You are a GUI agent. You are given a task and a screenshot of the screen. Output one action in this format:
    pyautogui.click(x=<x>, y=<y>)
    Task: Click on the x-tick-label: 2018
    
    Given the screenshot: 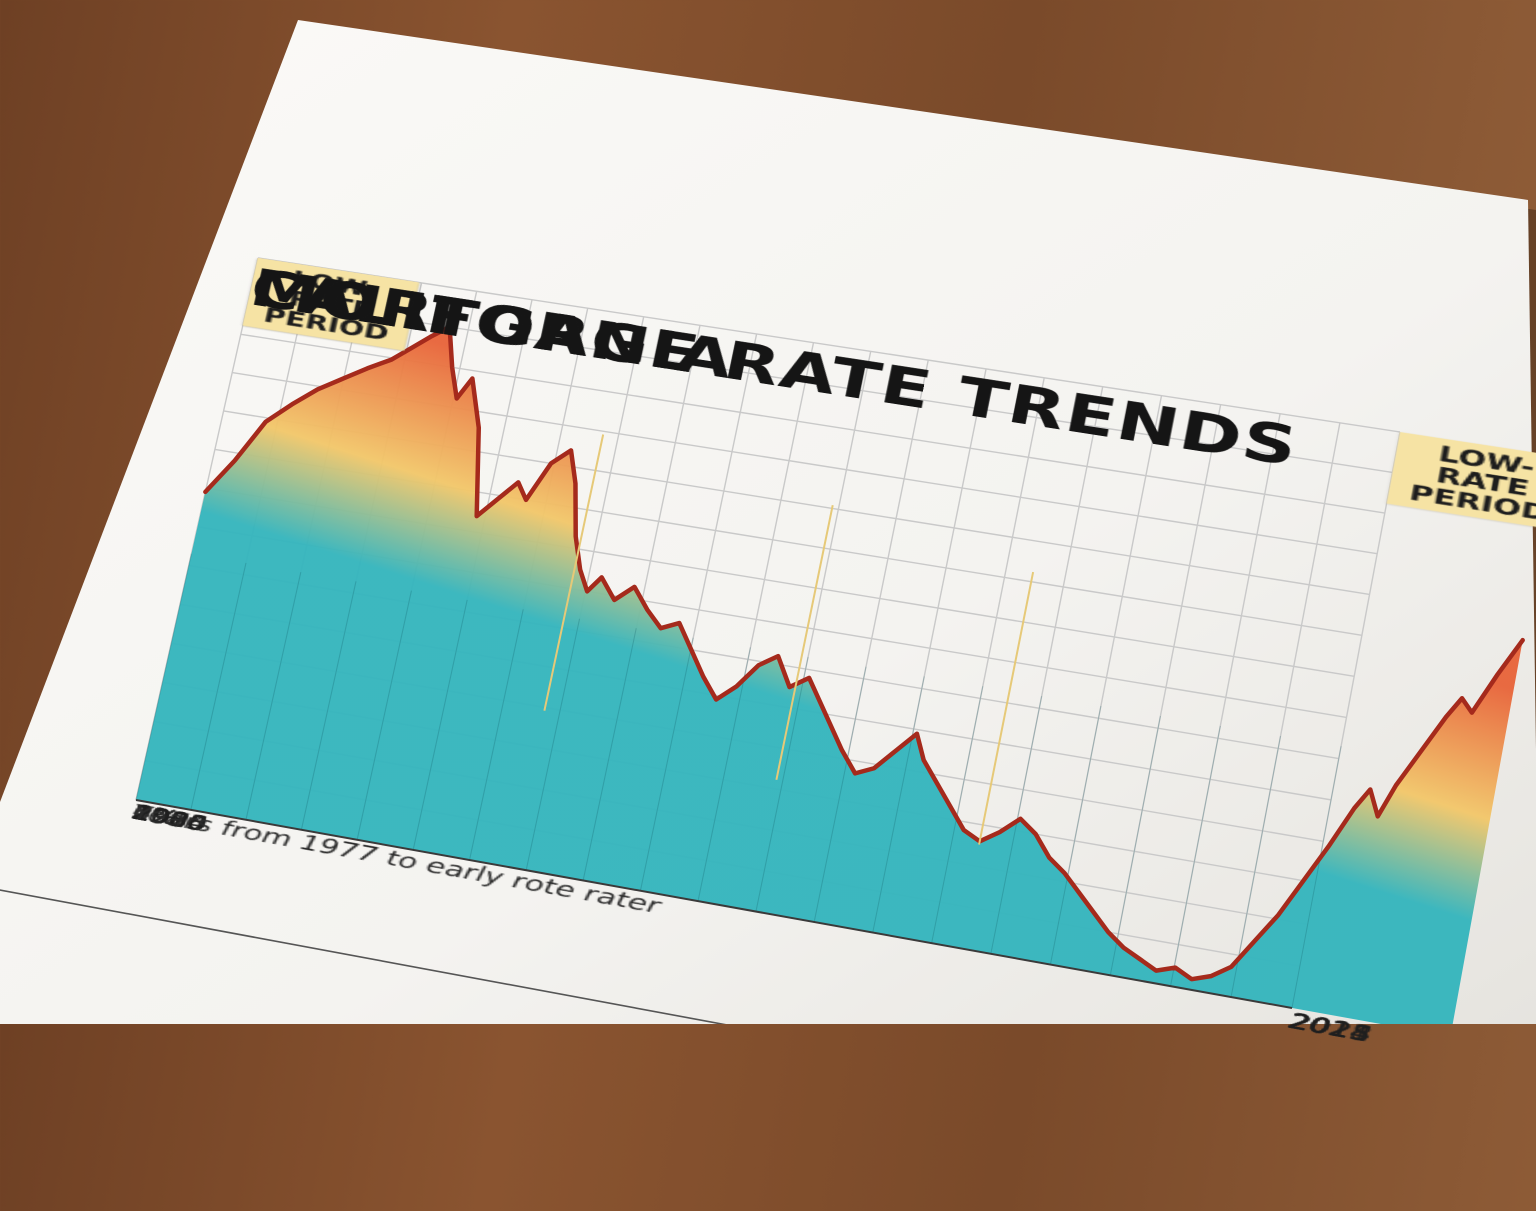 What is the action you would take?
    pyautogui.click(x=898, y=1043)
    